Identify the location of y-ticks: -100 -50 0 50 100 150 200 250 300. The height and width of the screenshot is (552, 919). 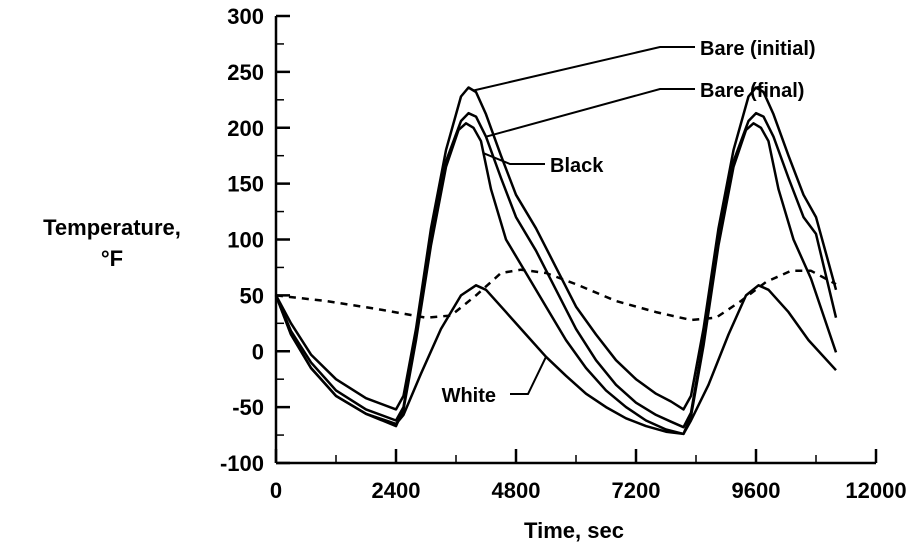
(255, 240).